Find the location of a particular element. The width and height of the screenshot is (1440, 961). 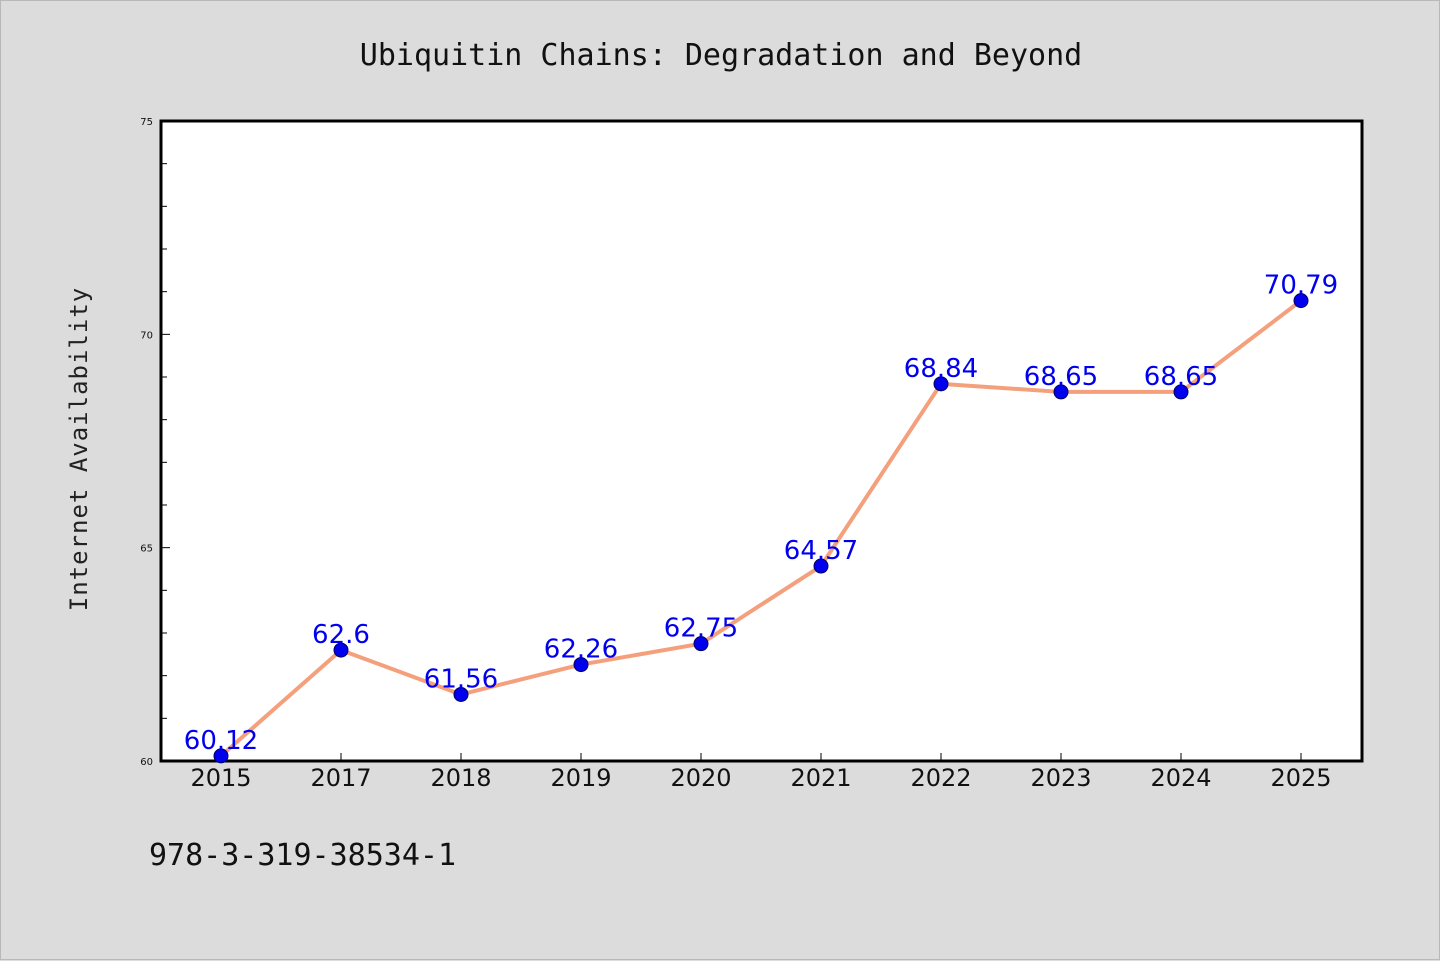

x-tick-label: 2024 is located at coordinates (1180, 778).